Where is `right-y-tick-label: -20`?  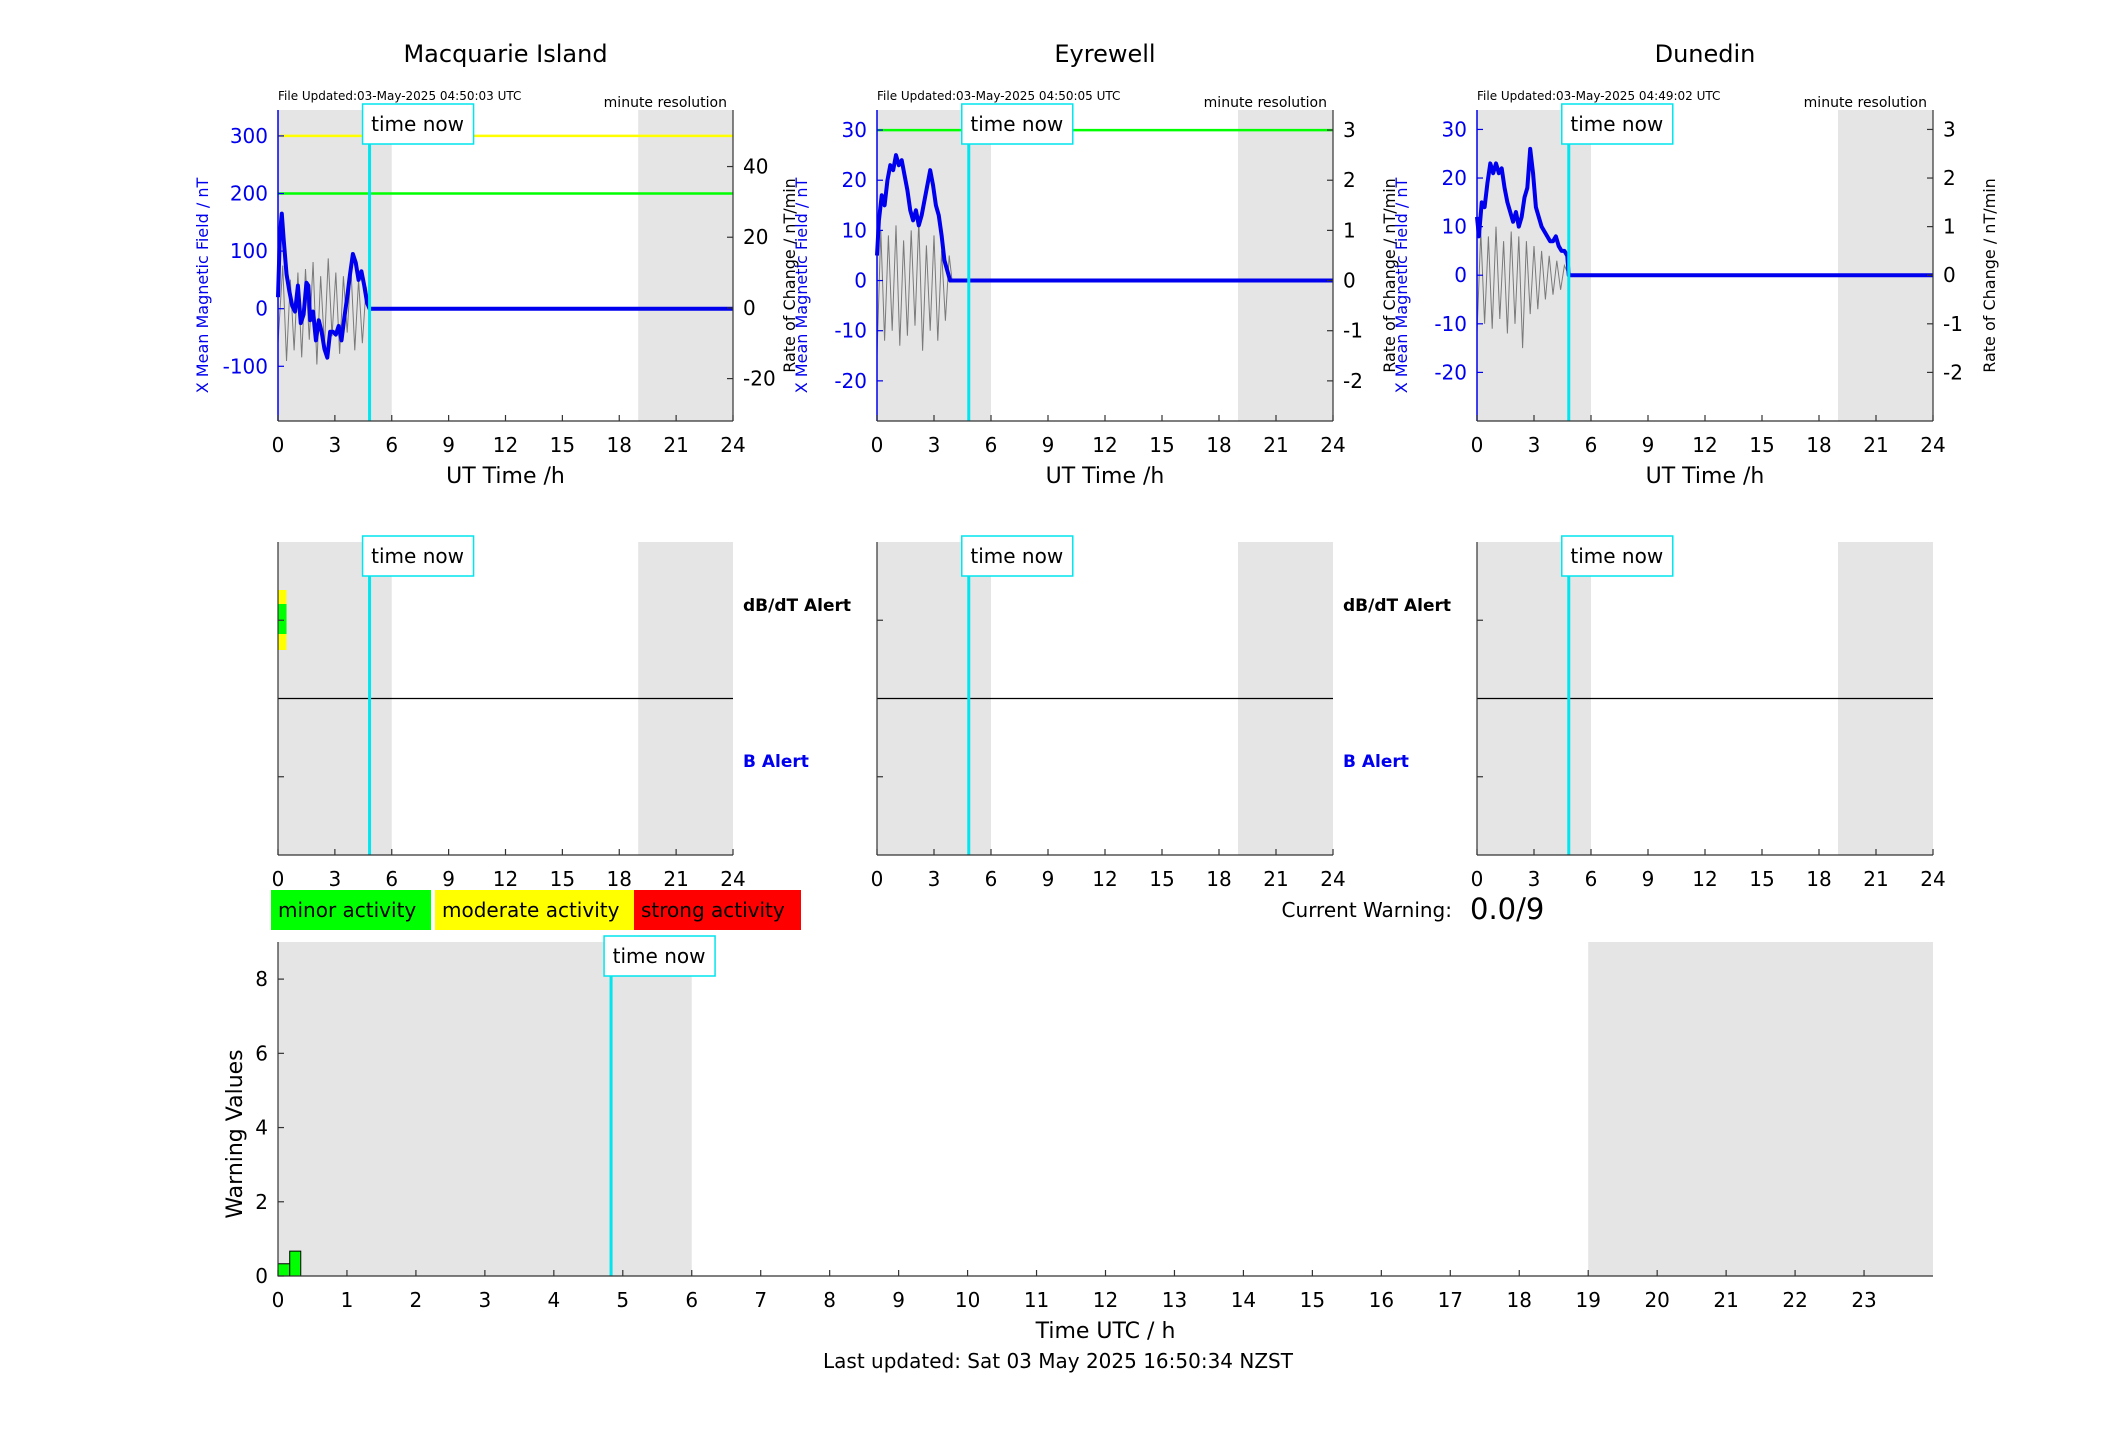 right-y-tick-label: -20 is located at coordinates (759, 379).